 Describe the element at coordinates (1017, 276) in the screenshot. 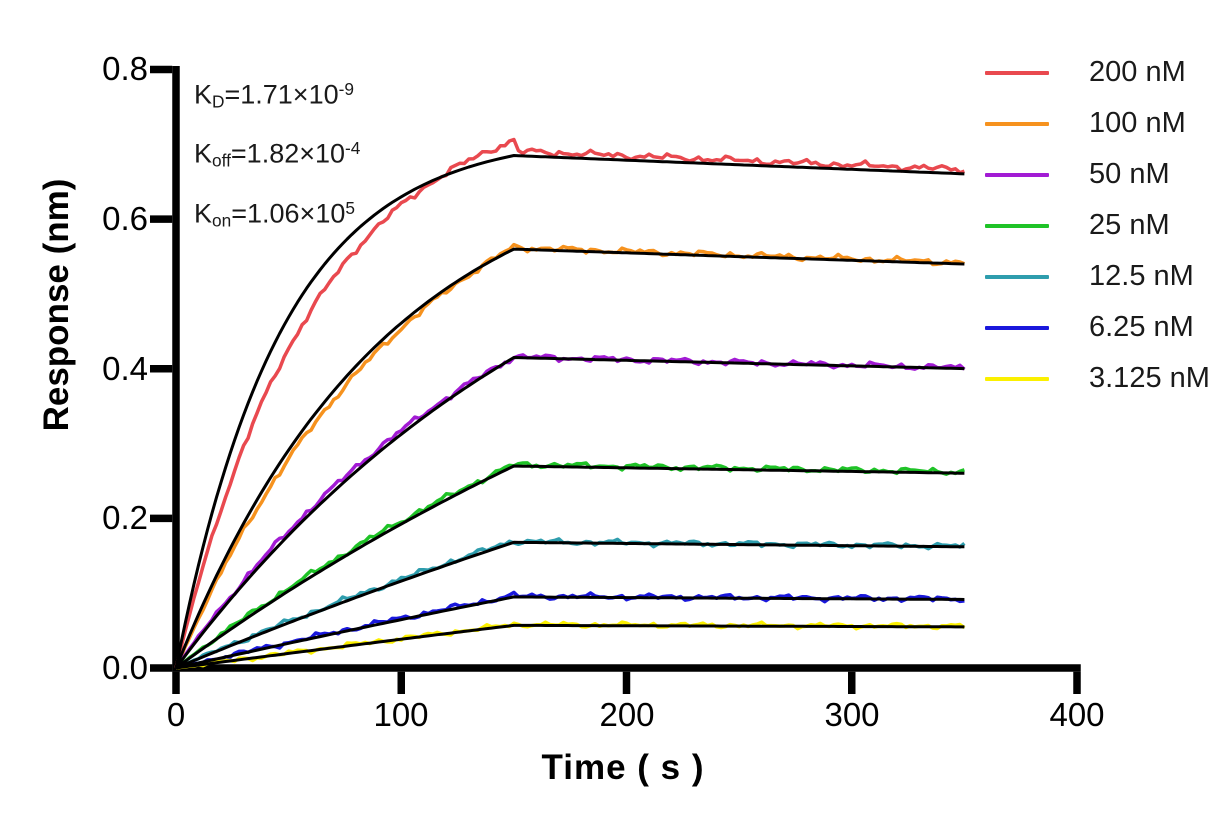

I see `legend-swatch-12.5nm` at that location.